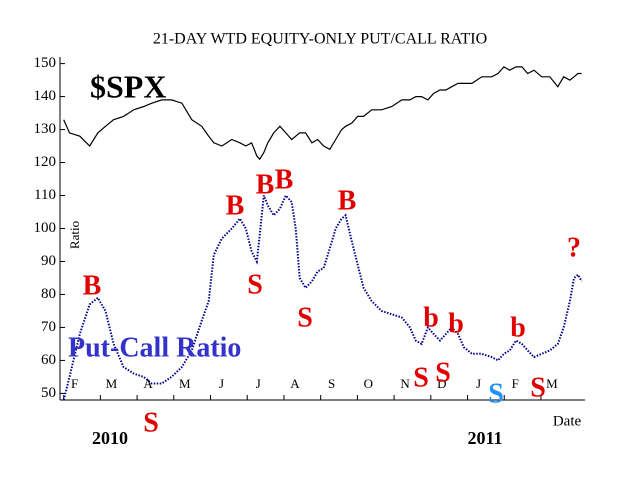 This screenshot has width=640, height=480. I want to click on y-tick-label: 50, so click(48, 393).